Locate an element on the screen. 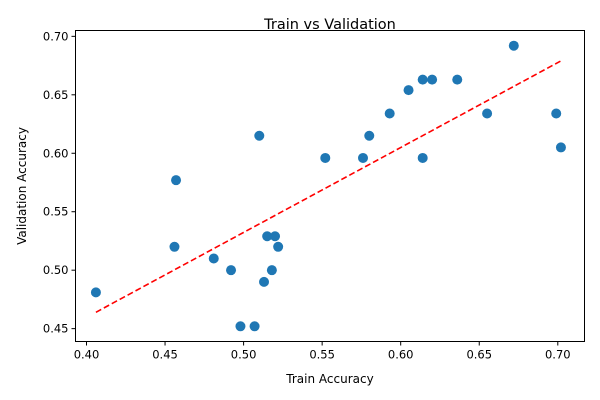 This screenshot has height=400, width=600. y-tick-label: 0.50 is located at coordinates (56, 270).